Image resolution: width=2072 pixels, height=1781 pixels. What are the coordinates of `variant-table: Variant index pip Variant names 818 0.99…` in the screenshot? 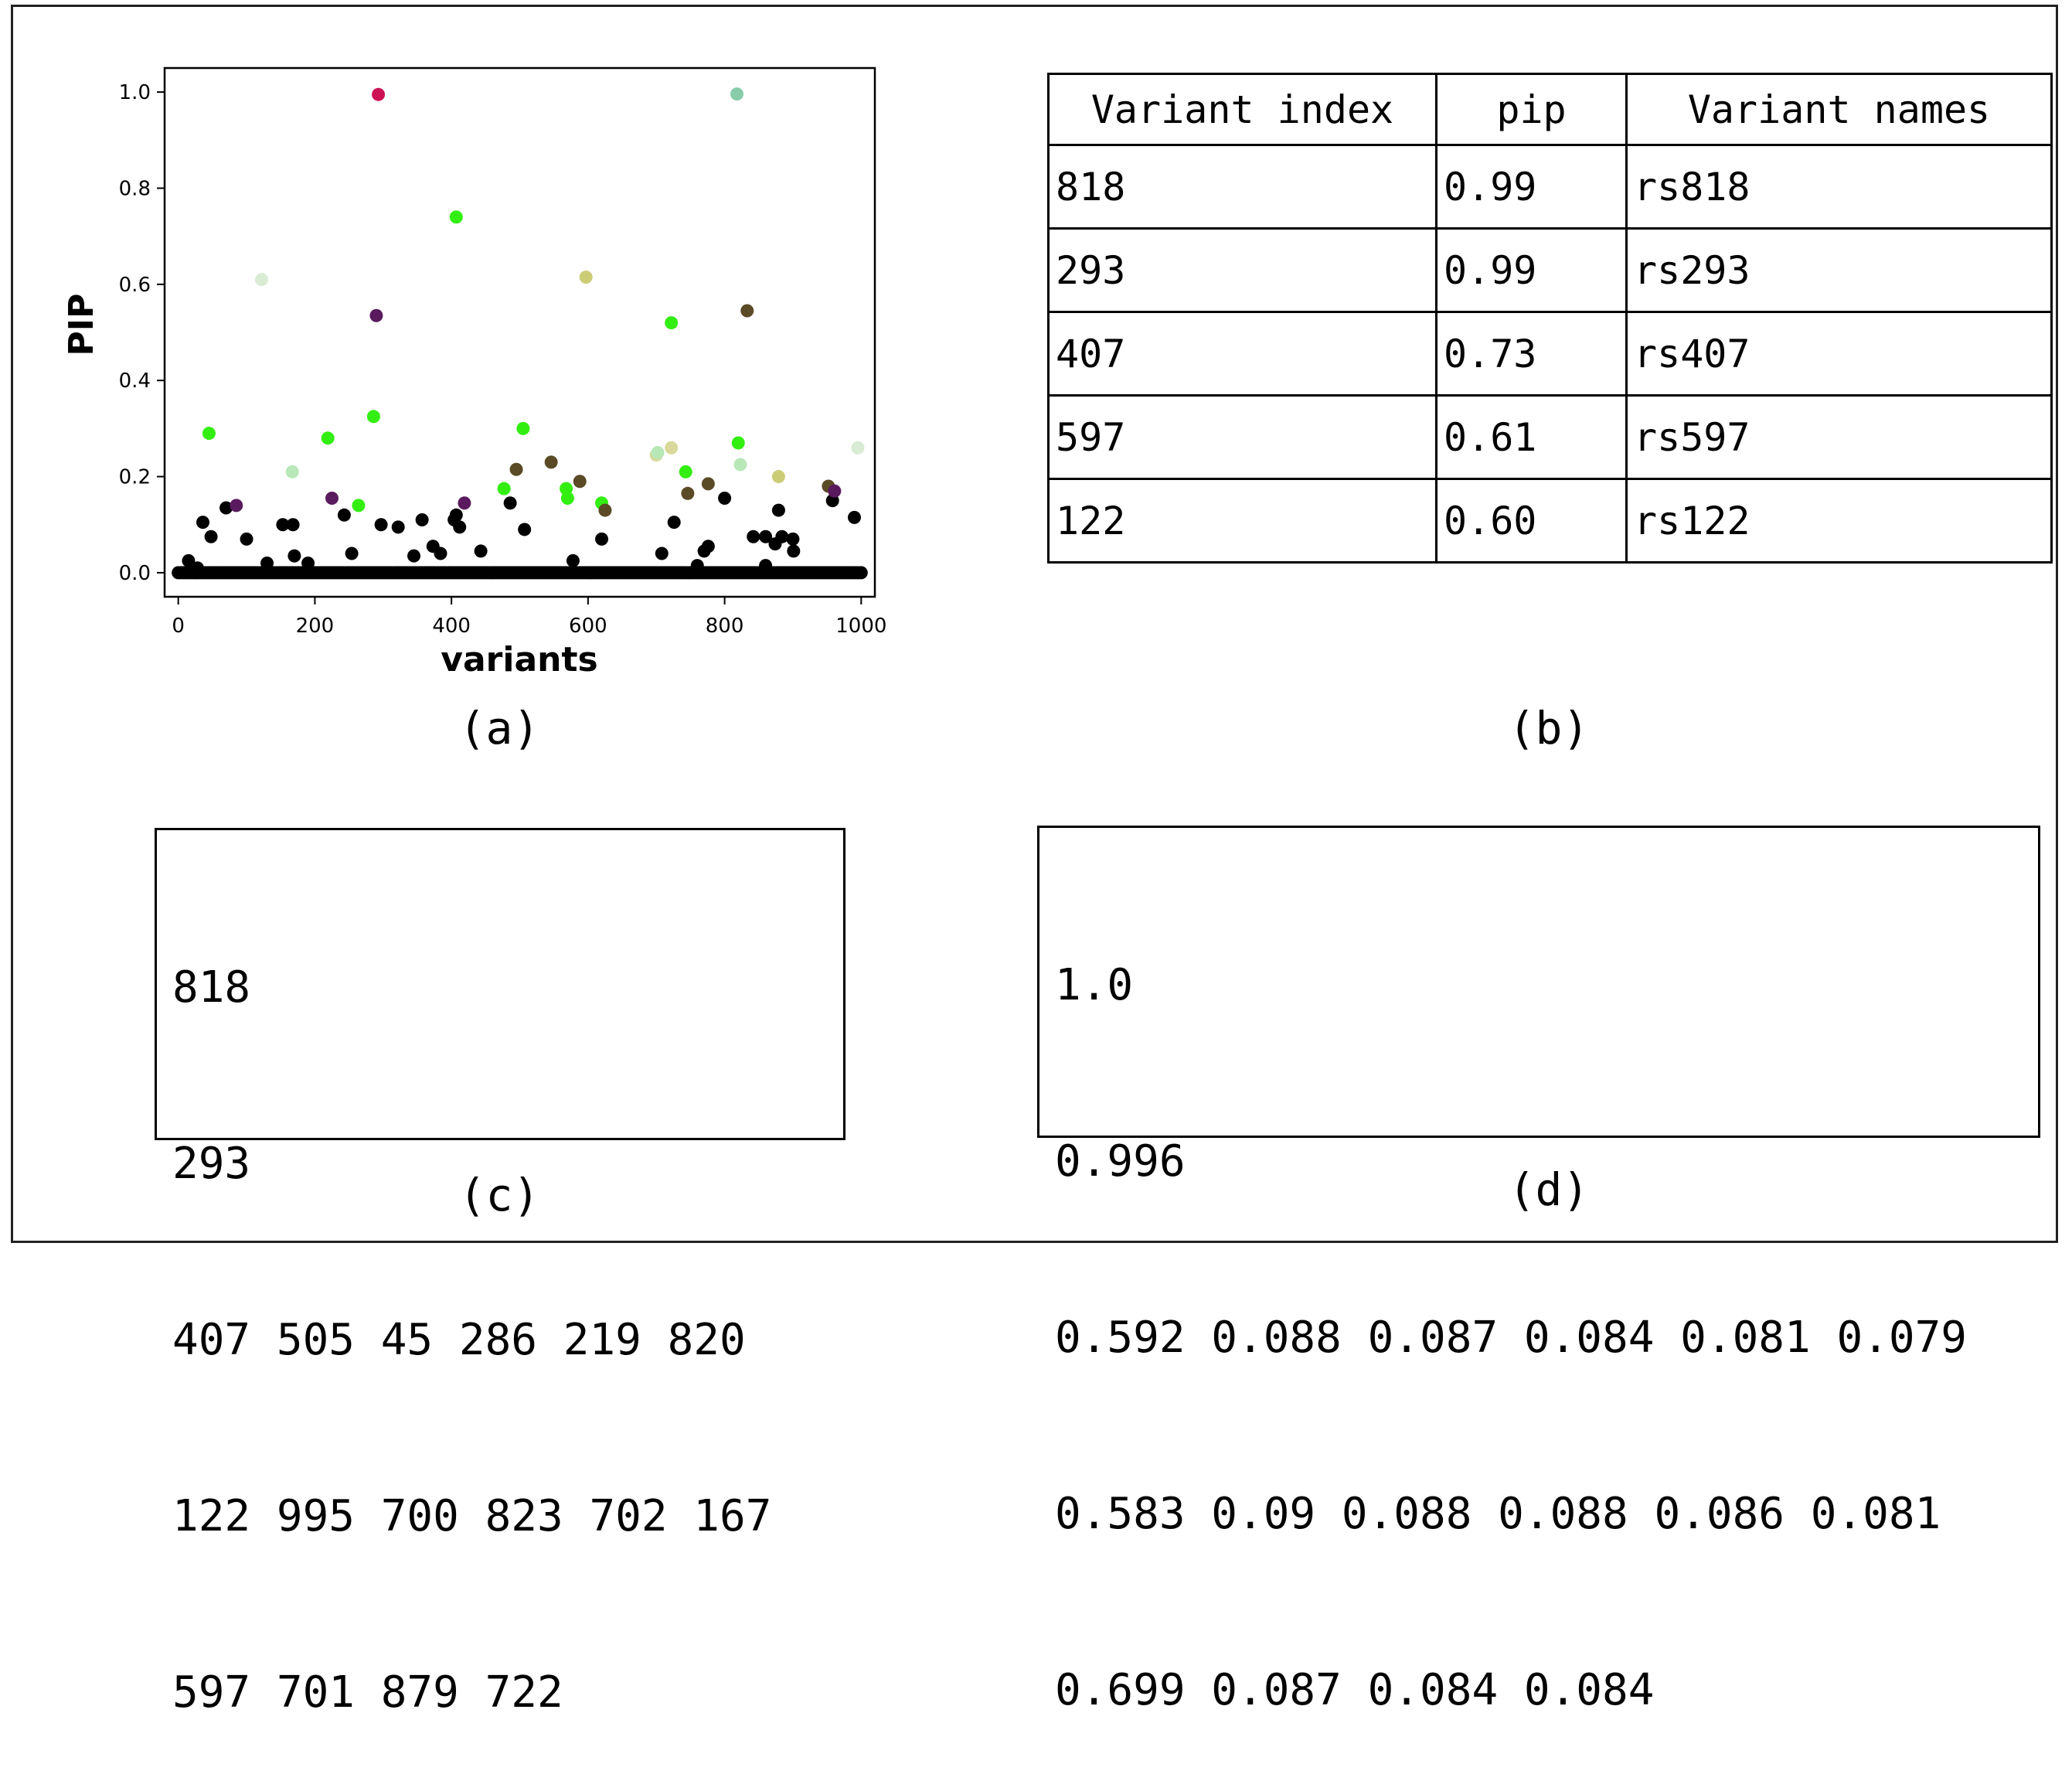 It's located at (1550, 318).